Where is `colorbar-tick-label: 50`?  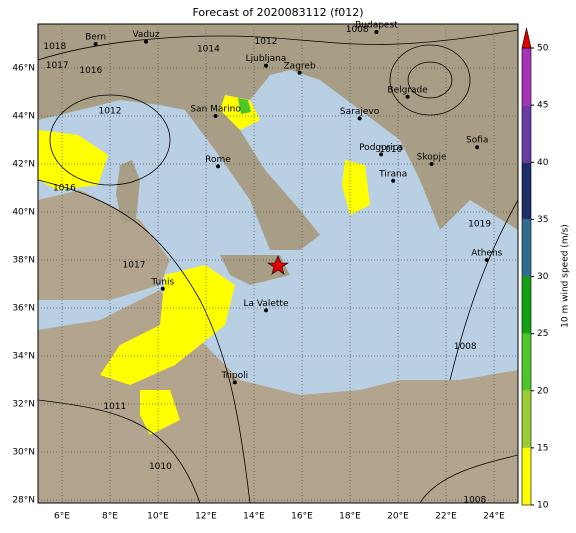
colorbar-tick-label: 50 is located at coordinates (543, 49).